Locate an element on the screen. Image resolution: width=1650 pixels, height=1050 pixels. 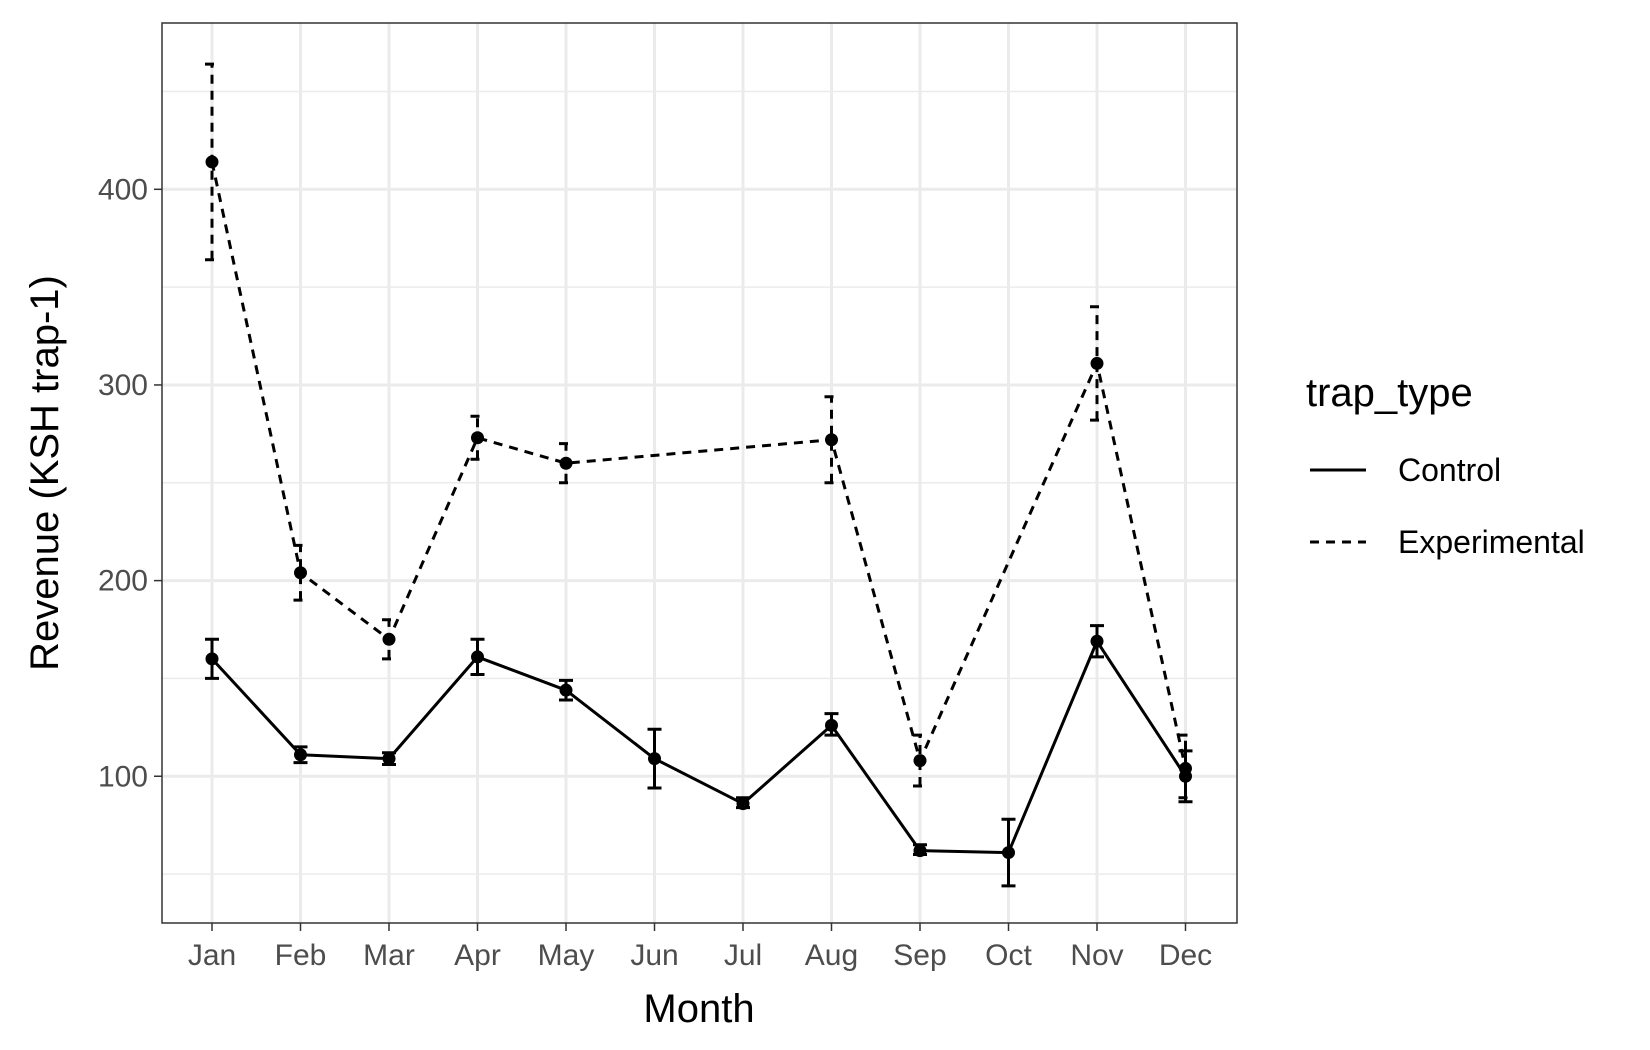
legend-items: Control Experimental is located at coordinates (1447, 506).